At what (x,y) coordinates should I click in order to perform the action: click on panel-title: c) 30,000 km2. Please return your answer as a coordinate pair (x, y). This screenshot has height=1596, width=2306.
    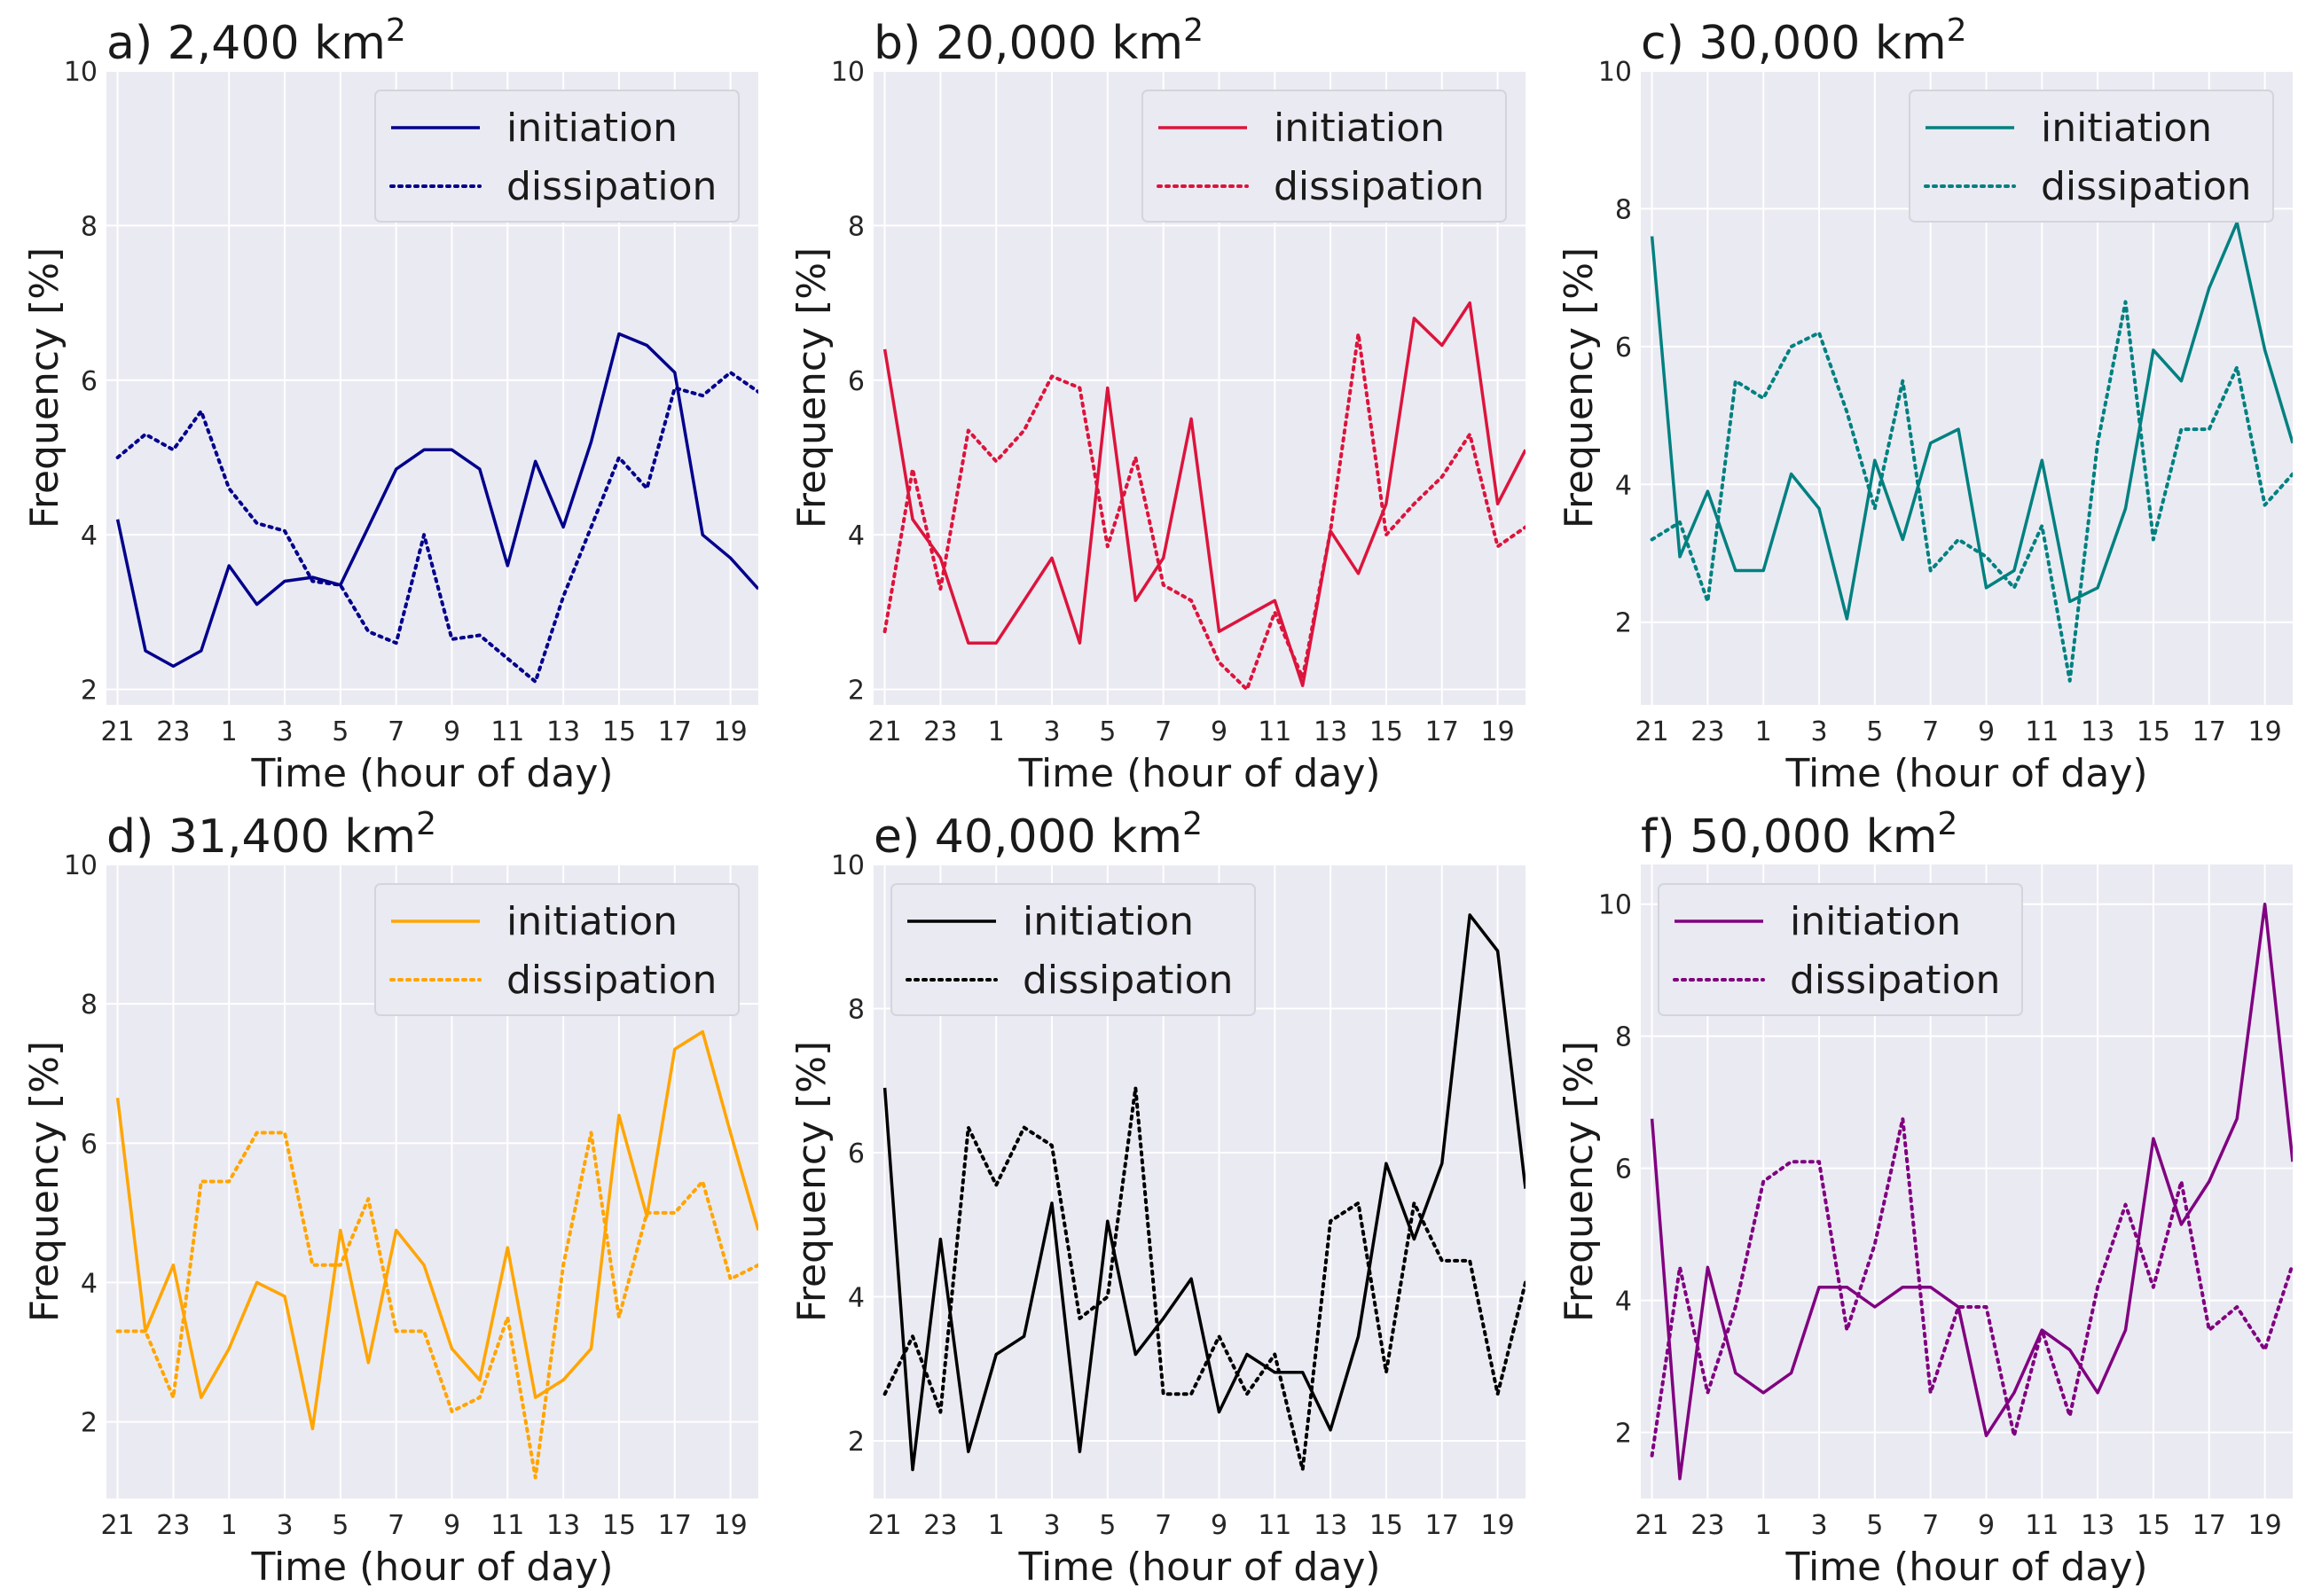
    Looking at the image, I should click on (1804, 41).